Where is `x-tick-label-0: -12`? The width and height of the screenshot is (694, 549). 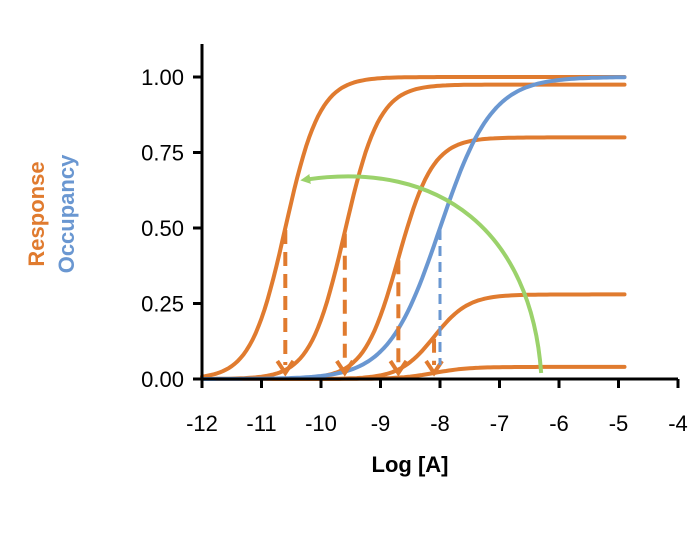 x-tick-label-0: -12 is located at coordinates (202, 423).